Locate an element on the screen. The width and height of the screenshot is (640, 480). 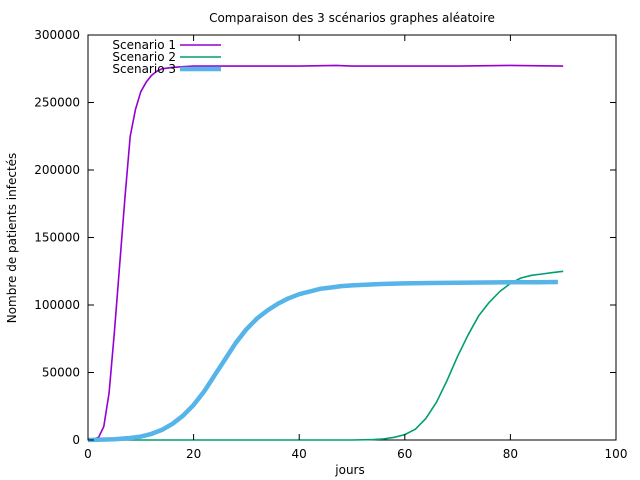
legend-label-1: Scenario 1 is located at coordinates (144, 45).